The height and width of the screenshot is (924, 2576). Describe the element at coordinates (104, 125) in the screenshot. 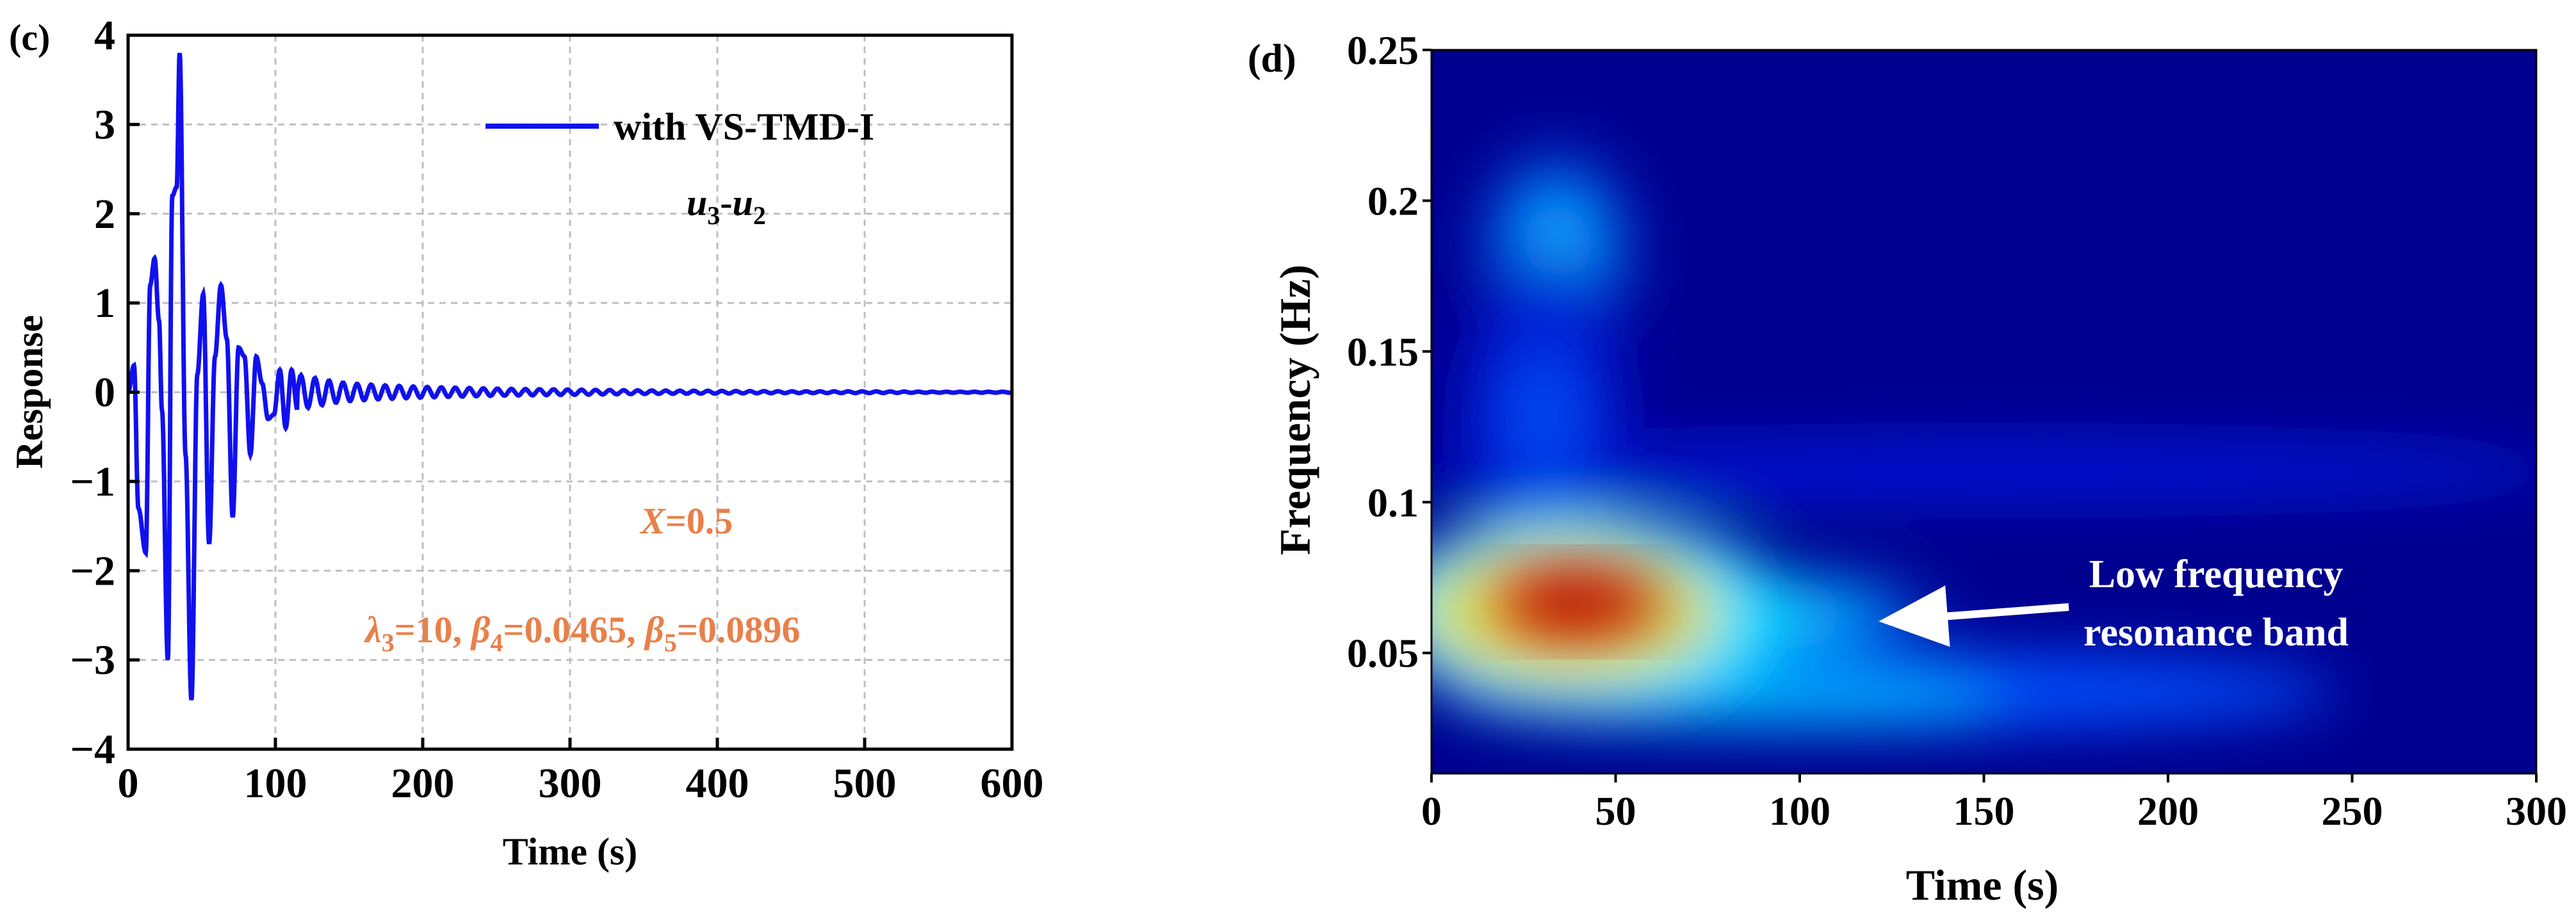

I see `y-tick-label: 3` at that location.